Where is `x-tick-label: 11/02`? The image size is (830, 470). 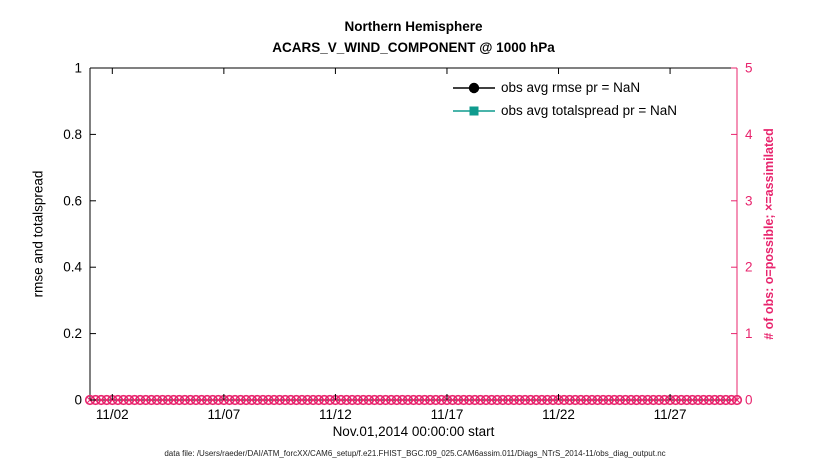 x-tick-label: 11/02 is located at coordinates (112, 414).